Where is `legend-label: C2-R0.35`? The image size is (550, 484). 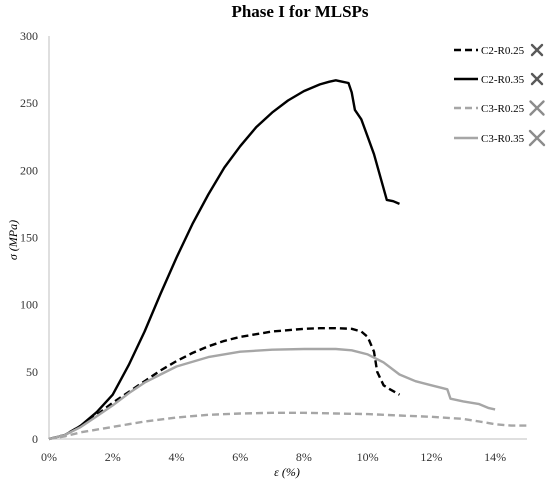
legend-label: C2-R0.35 is located at coordinates (503, 80).